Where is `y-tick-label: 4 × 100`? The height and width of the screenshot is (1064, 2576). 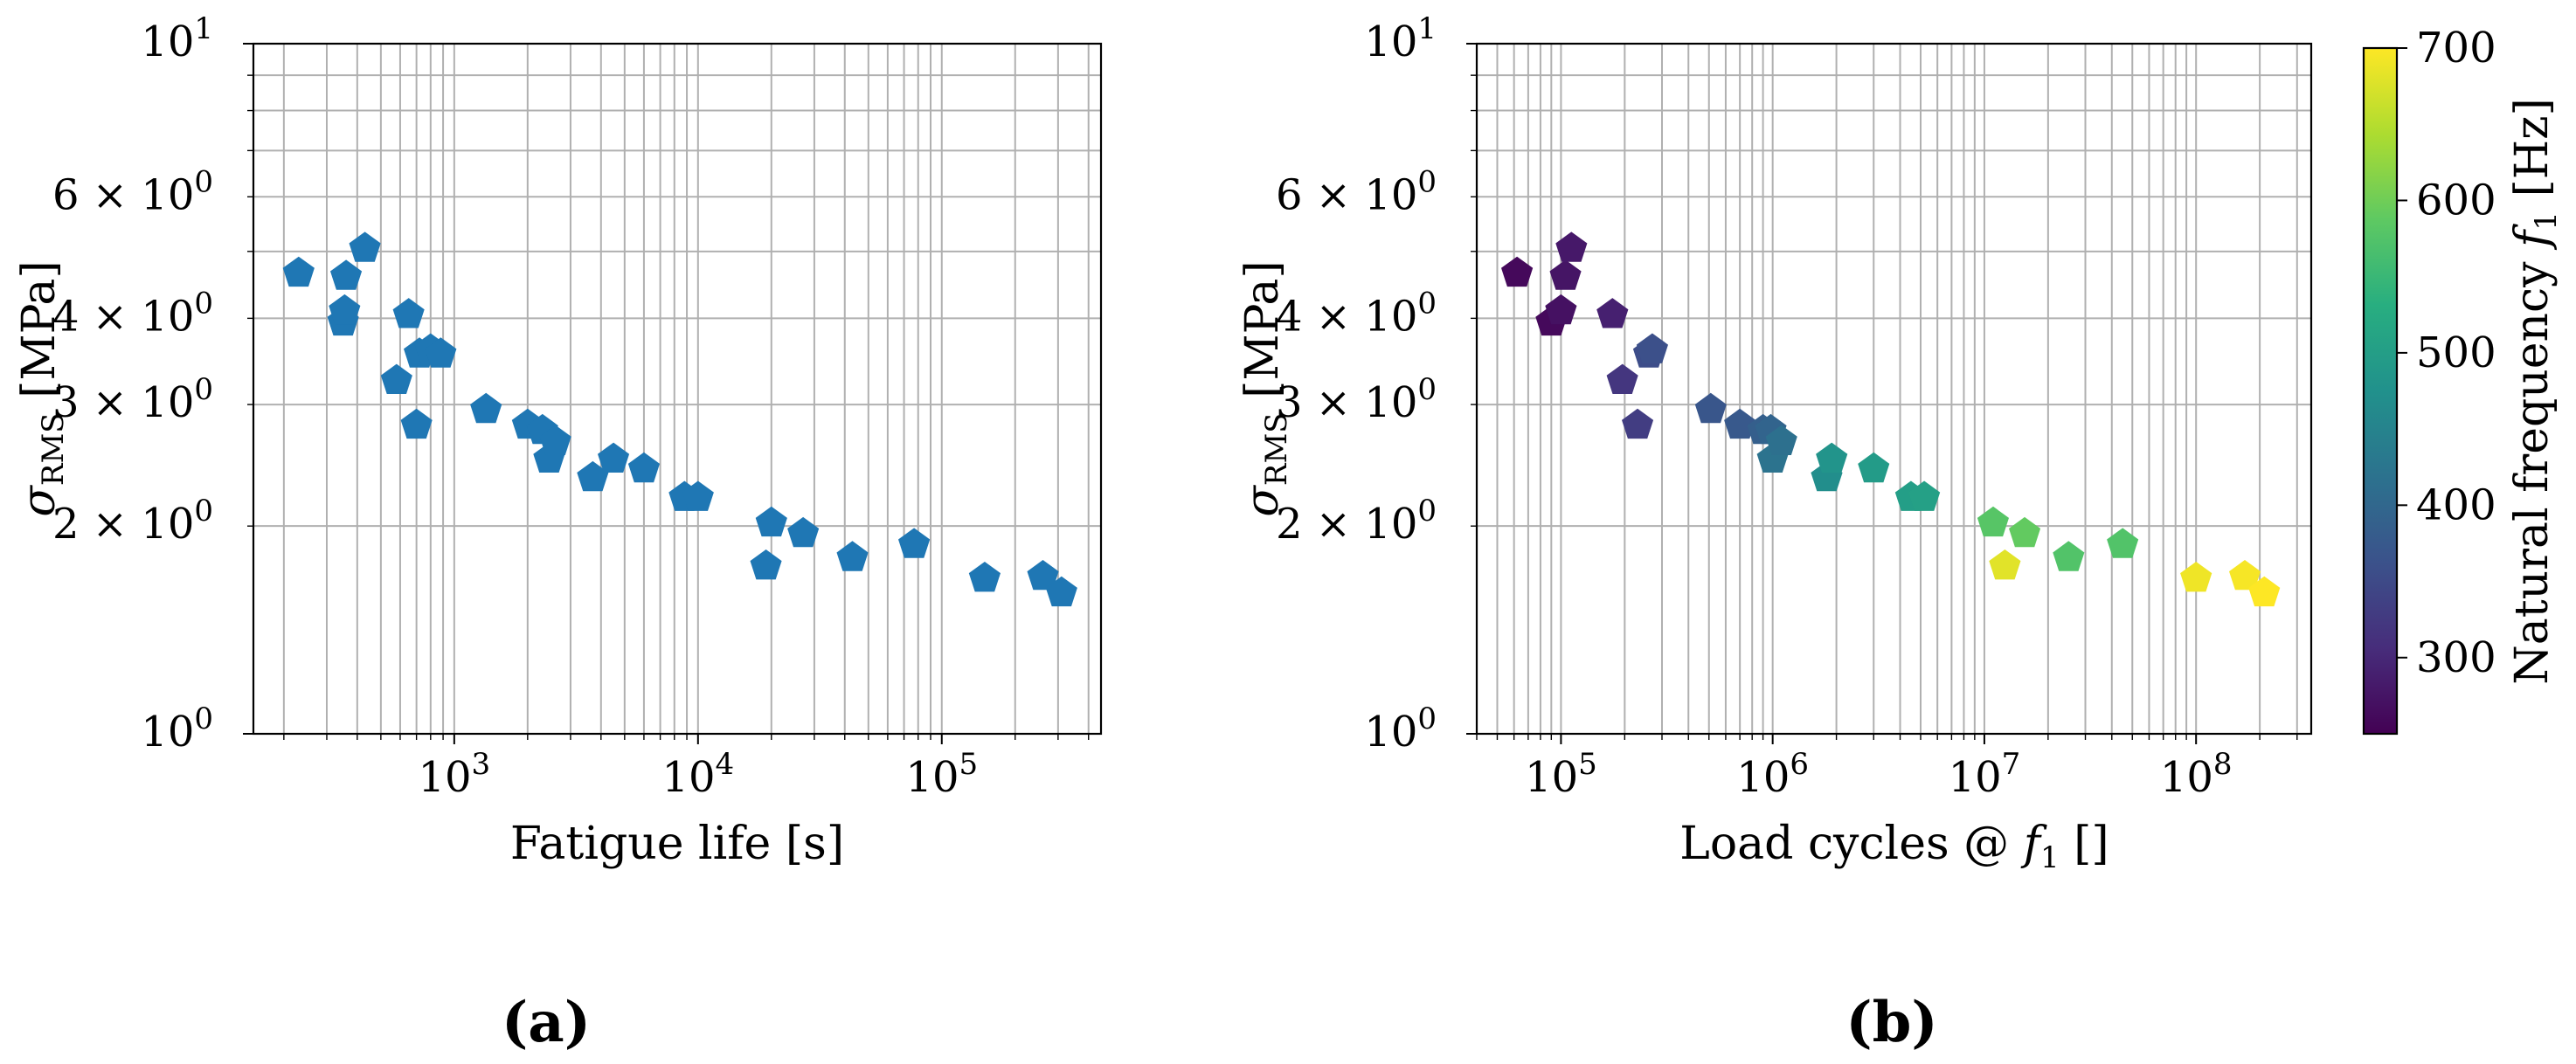 y-tick-label: 4 × 100 is located at coordinates (1356, 313).